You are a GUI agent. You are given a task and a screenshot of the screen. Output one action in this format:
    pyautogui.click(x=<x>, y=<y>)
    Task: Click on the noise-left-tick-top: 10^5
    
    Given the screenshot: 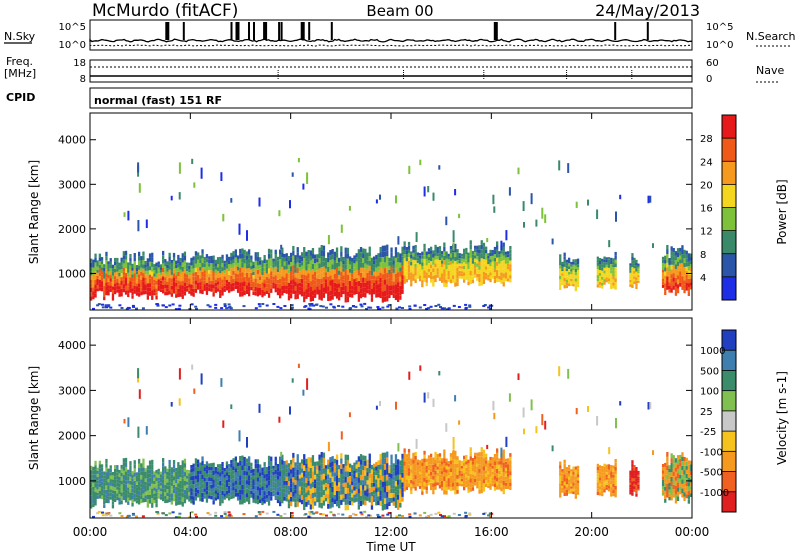 What is the action you would take?
    pyautogui.click(x=72, y=27)
    